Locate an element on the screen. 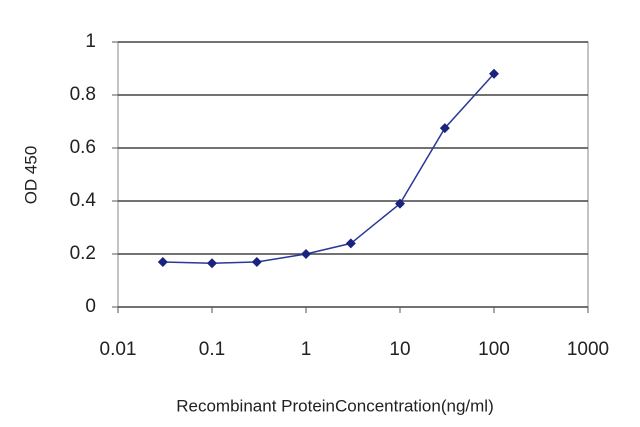 Image resolution: width=640 pixels, height=427 pixels. x-tick-label: 100 is located at coordinates (494, 349).